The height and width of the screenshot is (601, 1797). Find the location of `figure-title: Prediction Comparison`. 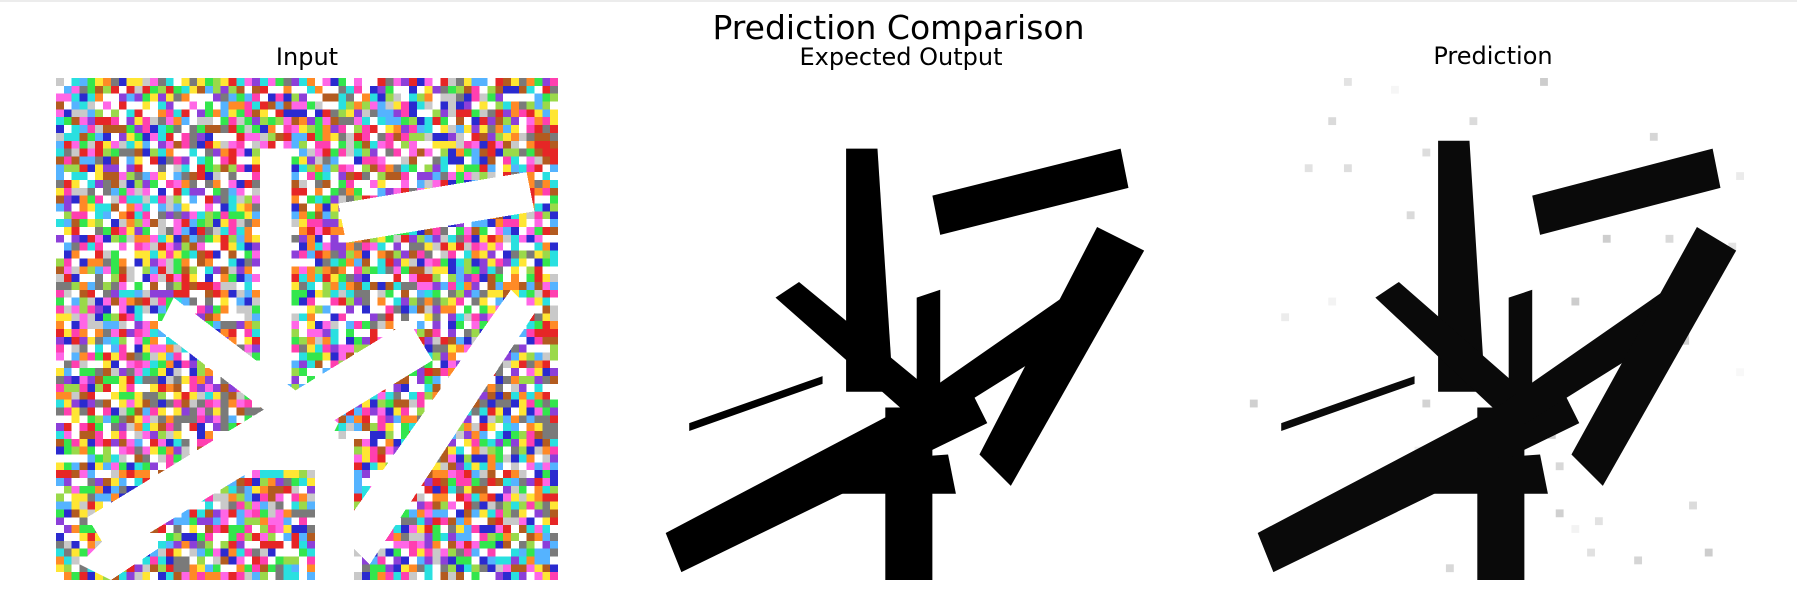

figure-title: Prediction Comparison is located at coordinates (898, 27).